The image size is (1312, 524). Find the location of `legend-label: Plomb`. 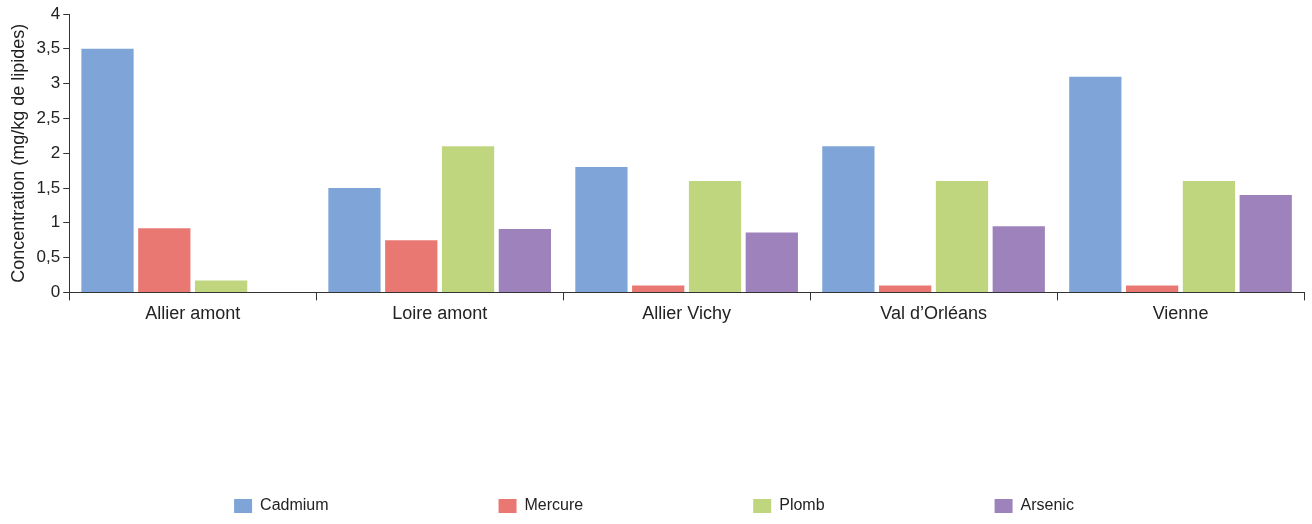

legend-label: Plomb is located at coordinates (802, 505).